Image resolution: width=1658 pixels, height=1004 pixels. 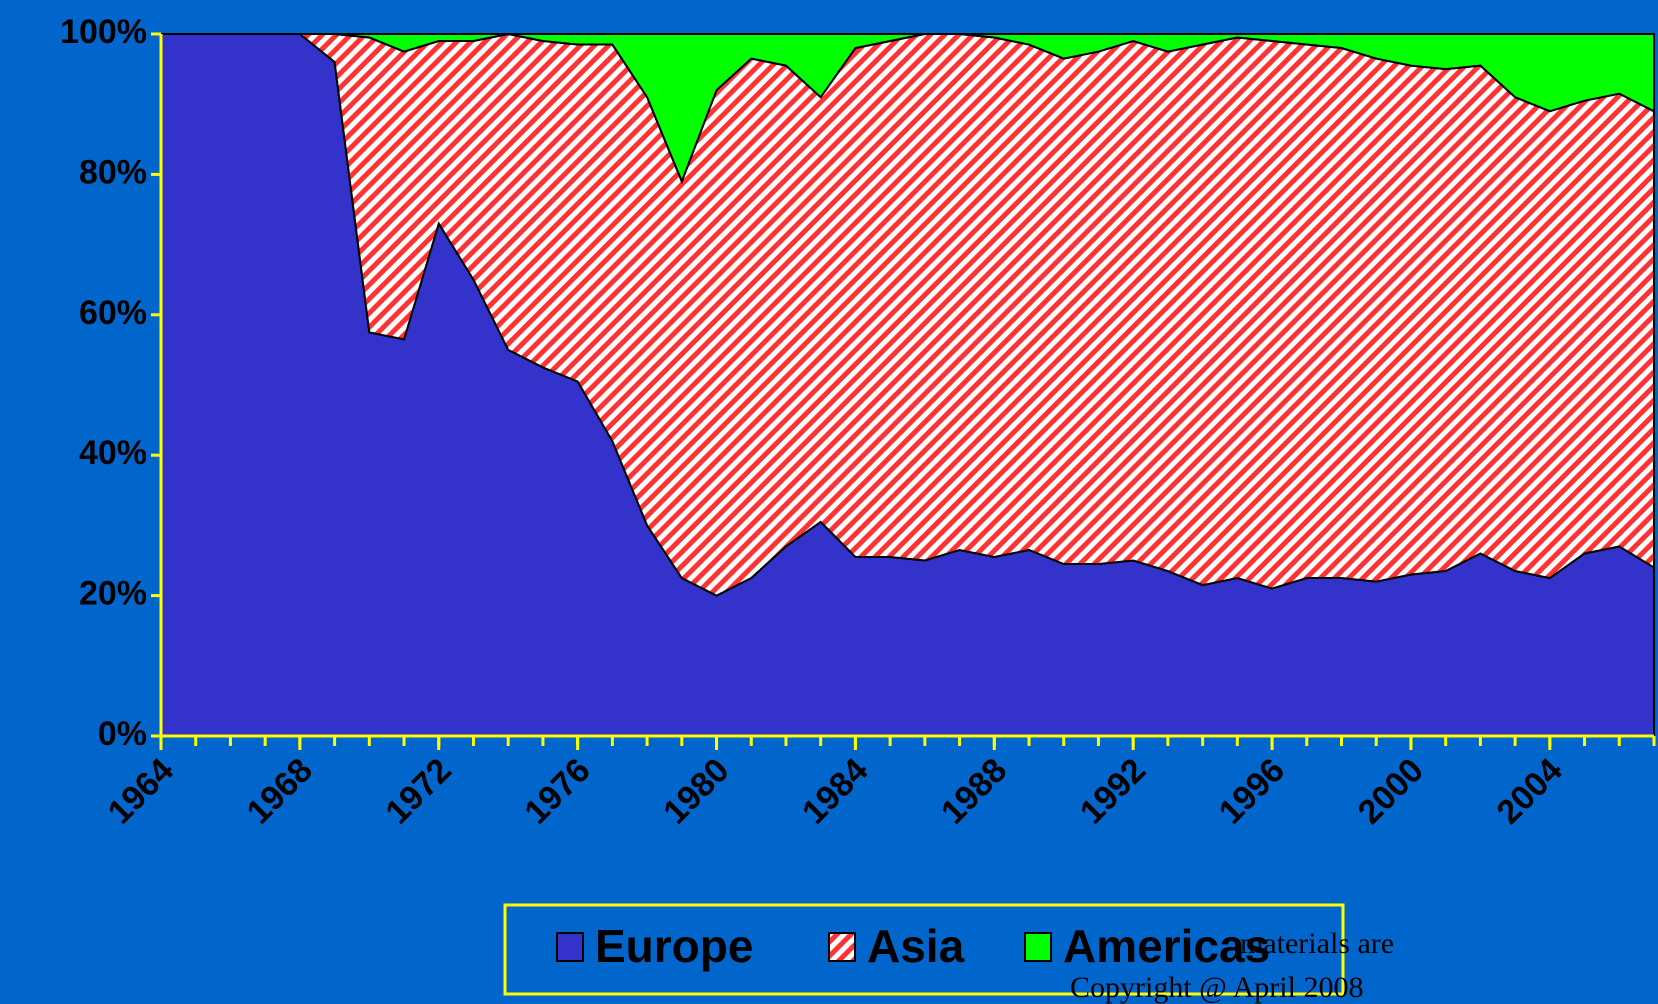 What do you see at coordinates (113, 313) in the screenshot?
I see `y-tick-label: 60%` at bounding box center [113, 313].